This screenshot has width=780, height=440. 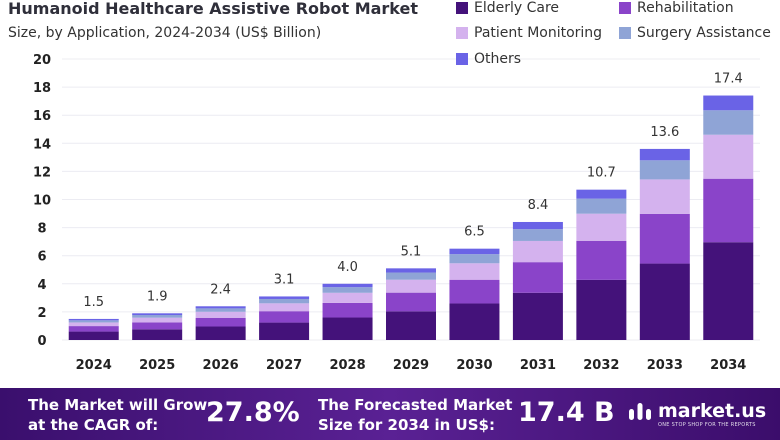 What do you see at coordinates (406, 425) in the screenshot?
I see `forecast-caption-line2: Size for 2034 in US$:` at bounding box center [406, 425].